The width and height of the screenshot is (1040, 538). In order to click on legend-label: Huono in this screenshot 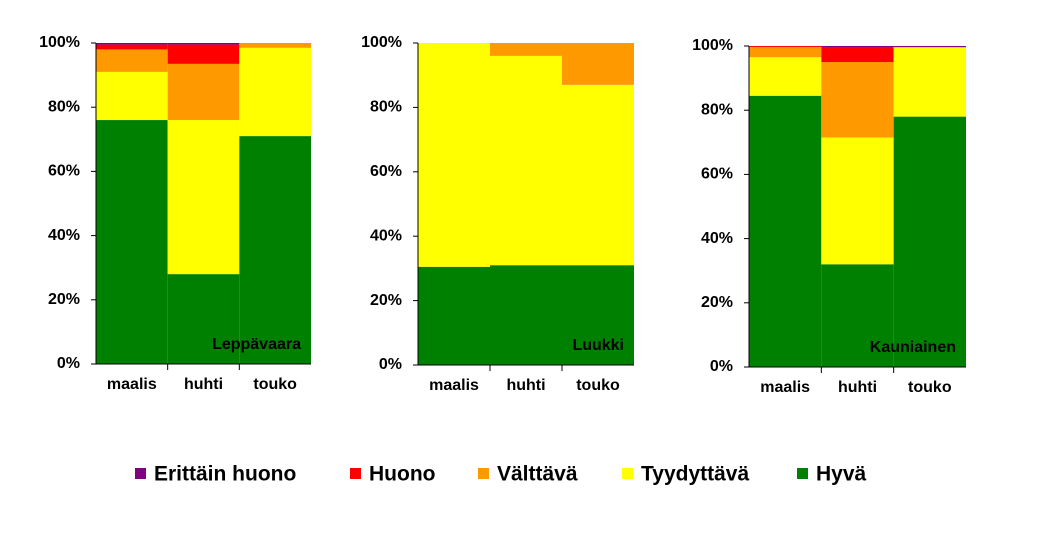, I will do `click(402, 474)`.